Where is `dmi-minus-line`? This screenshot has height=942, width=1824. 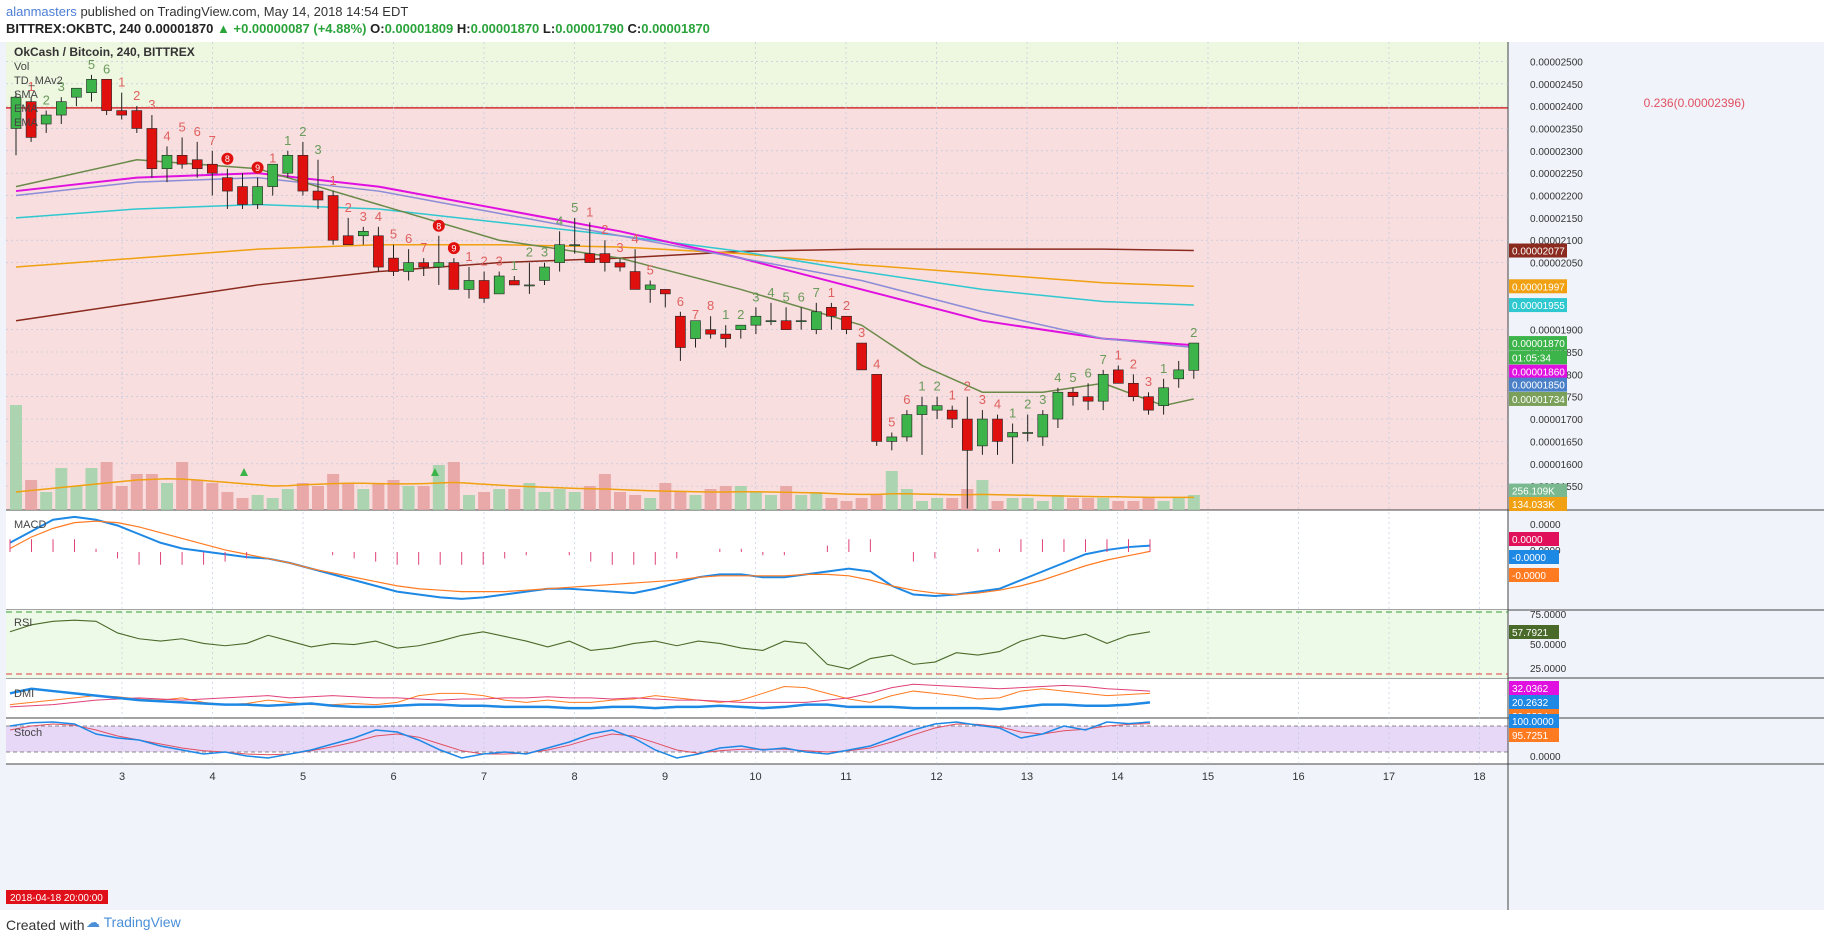
dmi-minus-line is located at coordinates (580, 695).